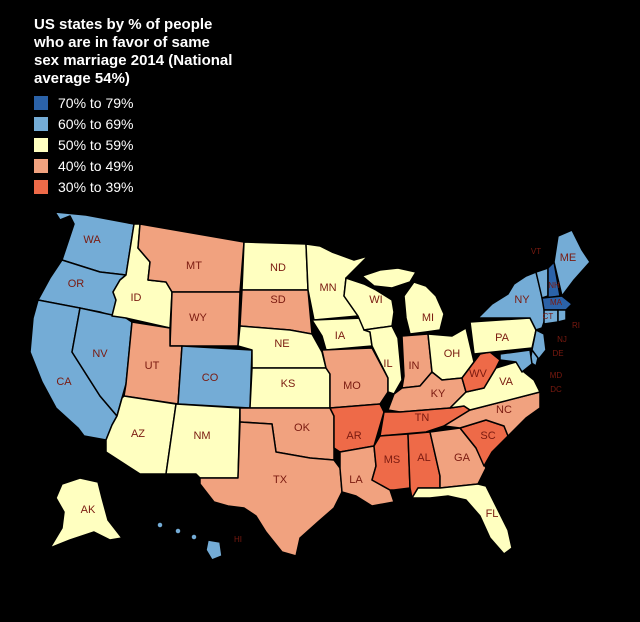 The height and width of the screenshot is (622, 640). I want to click on state-nc, so click(492, 414).